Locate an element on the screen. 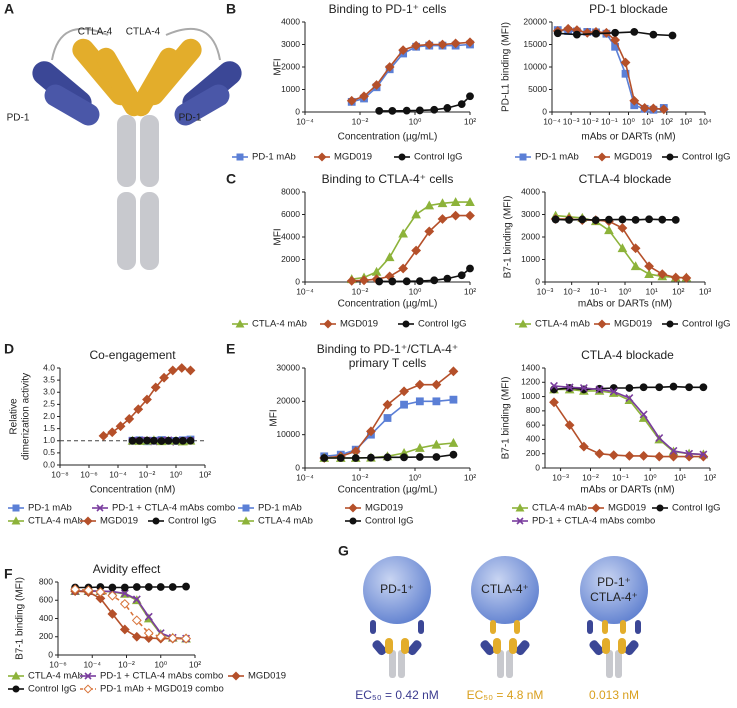  panel-letter: A is located at coordinates (9, 9).